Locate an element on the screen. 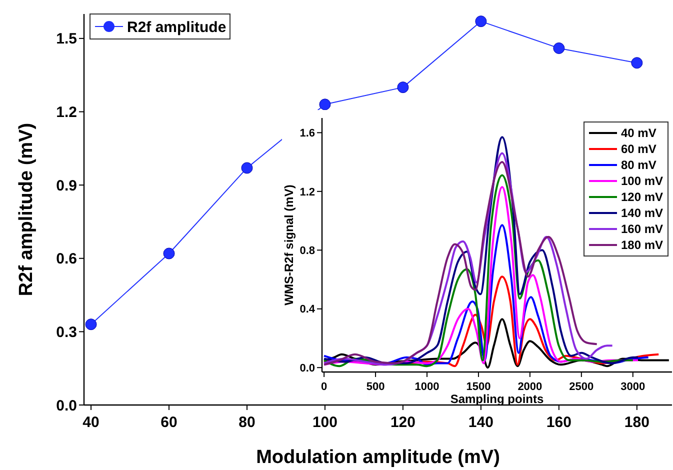 This screenshot has width=673, height=470. x-tick-label: 40 is located at coordinates (91, 422).